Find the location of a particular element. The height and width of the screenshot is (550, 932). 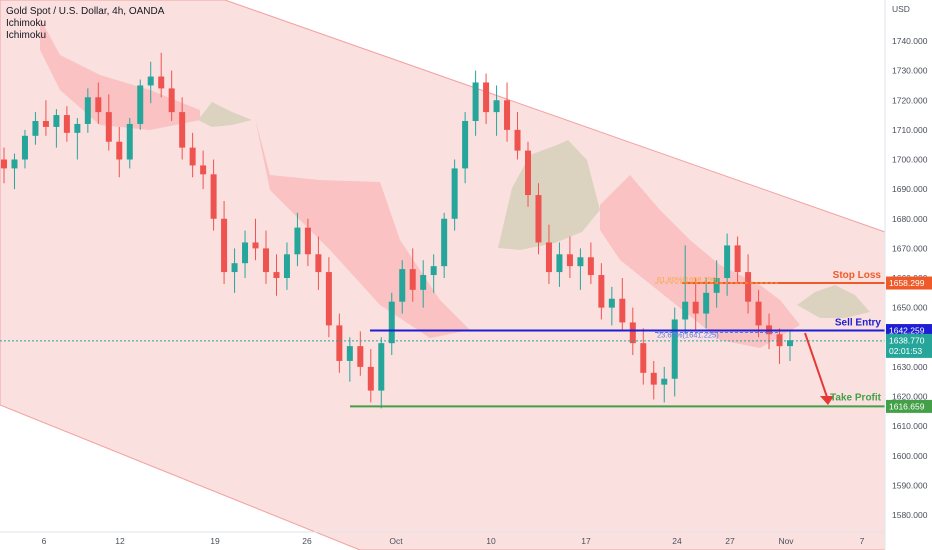

time-tick-label: 10 is located at coordinates (491, 541).